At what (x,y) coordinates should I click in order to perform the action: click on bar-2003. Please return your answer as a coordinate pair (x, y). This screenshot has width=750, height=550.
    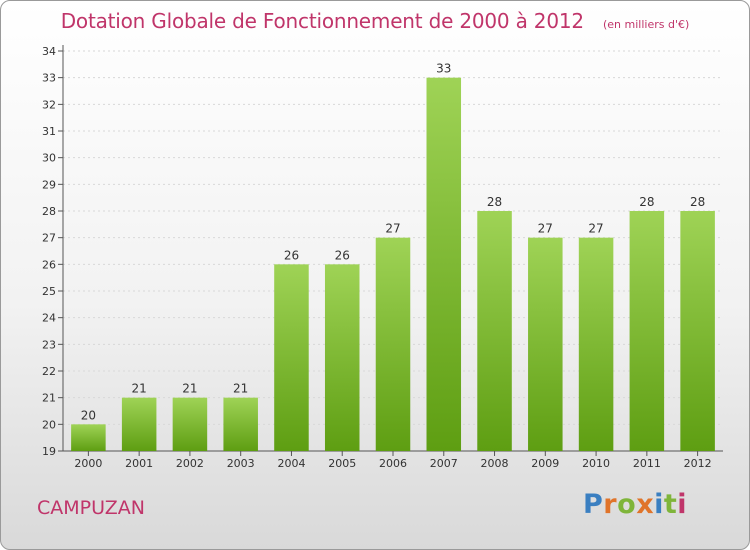
    Looking at the image, I should click on (240, 424).